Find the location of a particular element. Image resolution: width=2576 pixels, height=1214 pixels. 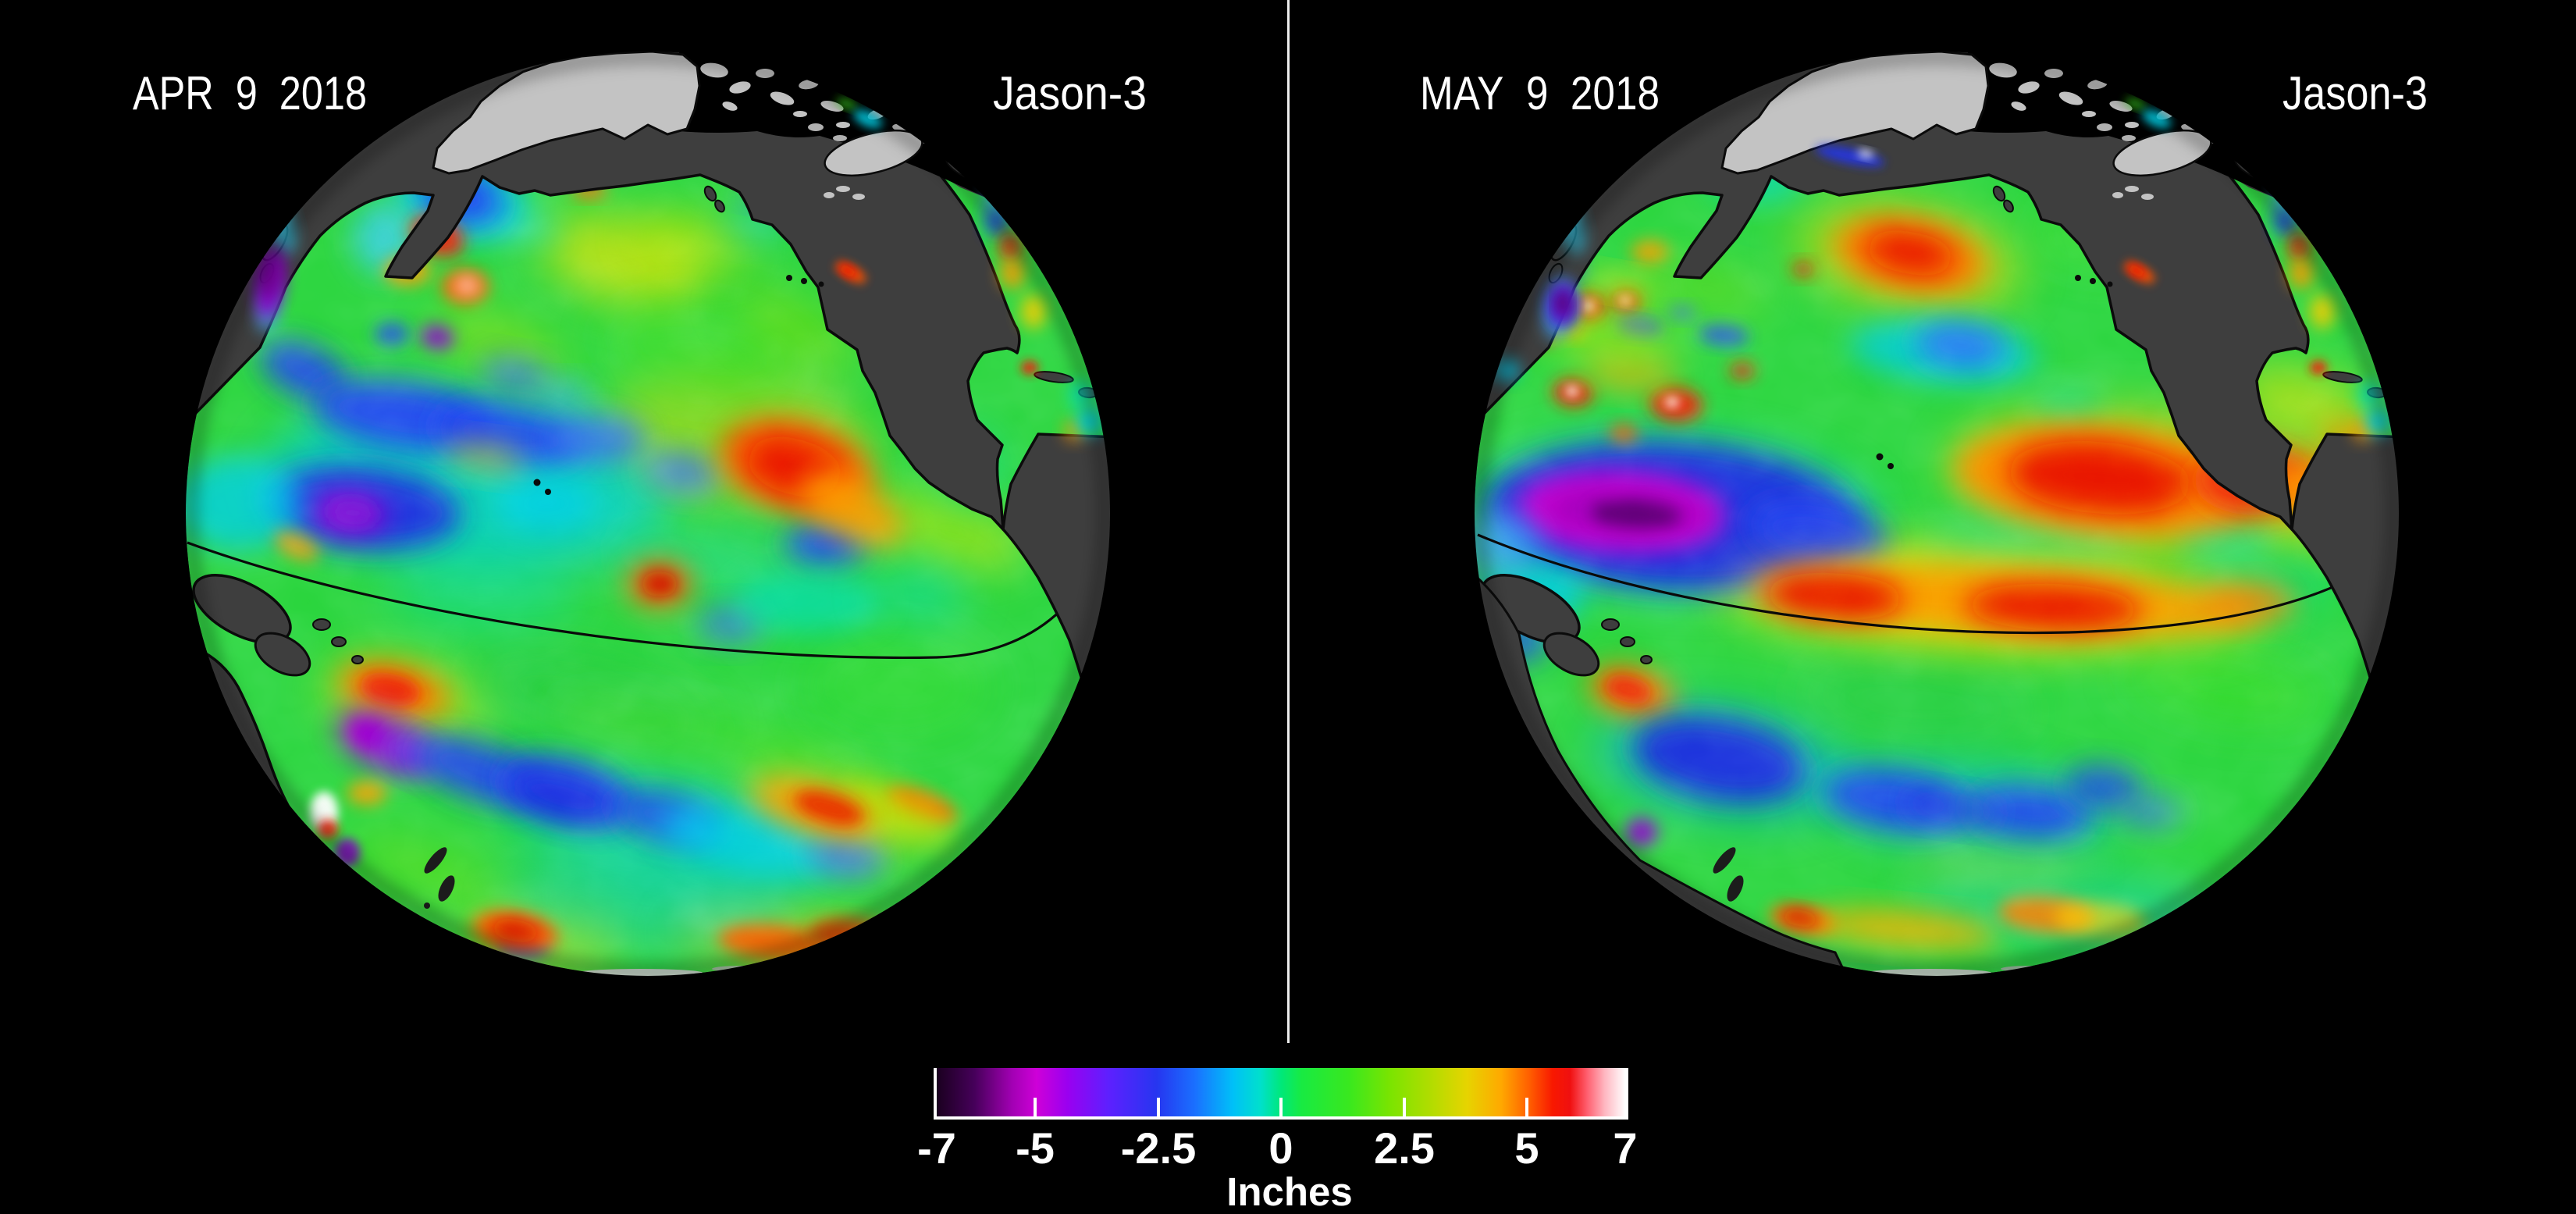

svg-text: 7 is located at coordinates (1625, 1148).